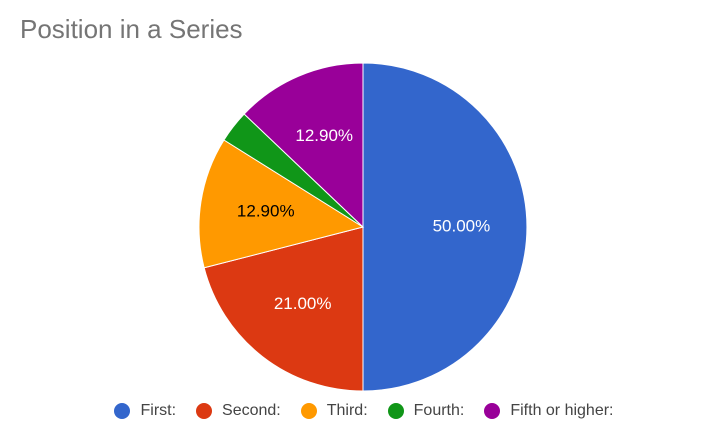  What do you see at coordinates (131, 29) in the screenshot?
I see `chart-title: Position in a Series` at bounding box center [131, 29].